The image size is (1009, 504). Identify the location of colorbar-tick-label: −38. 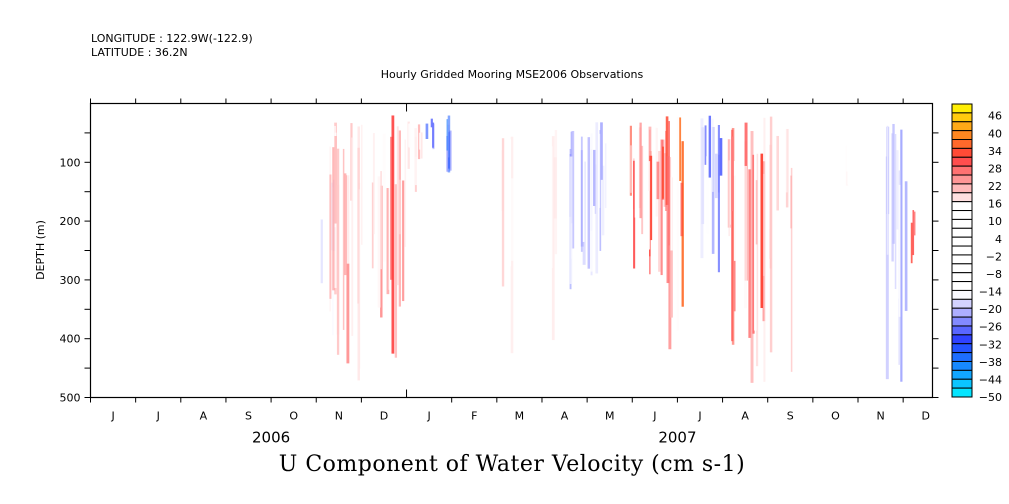
(990, 362).